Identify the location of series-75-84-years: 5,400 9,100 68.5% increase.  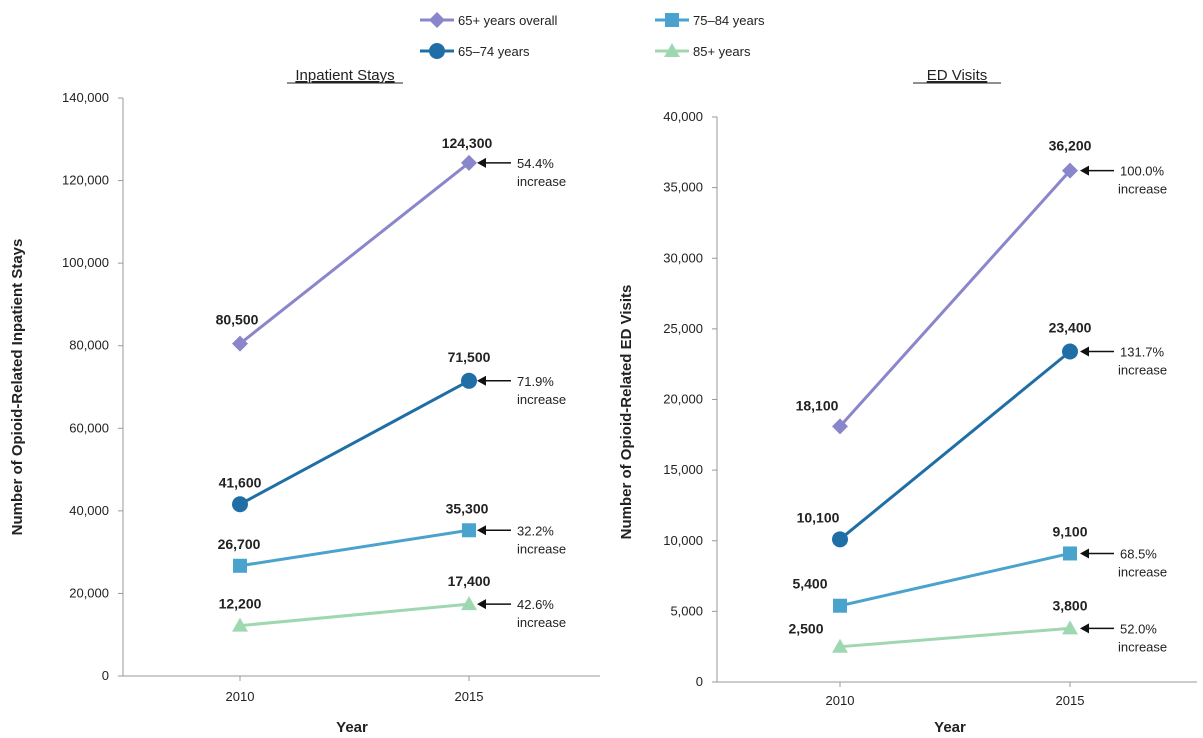
(979, 568).